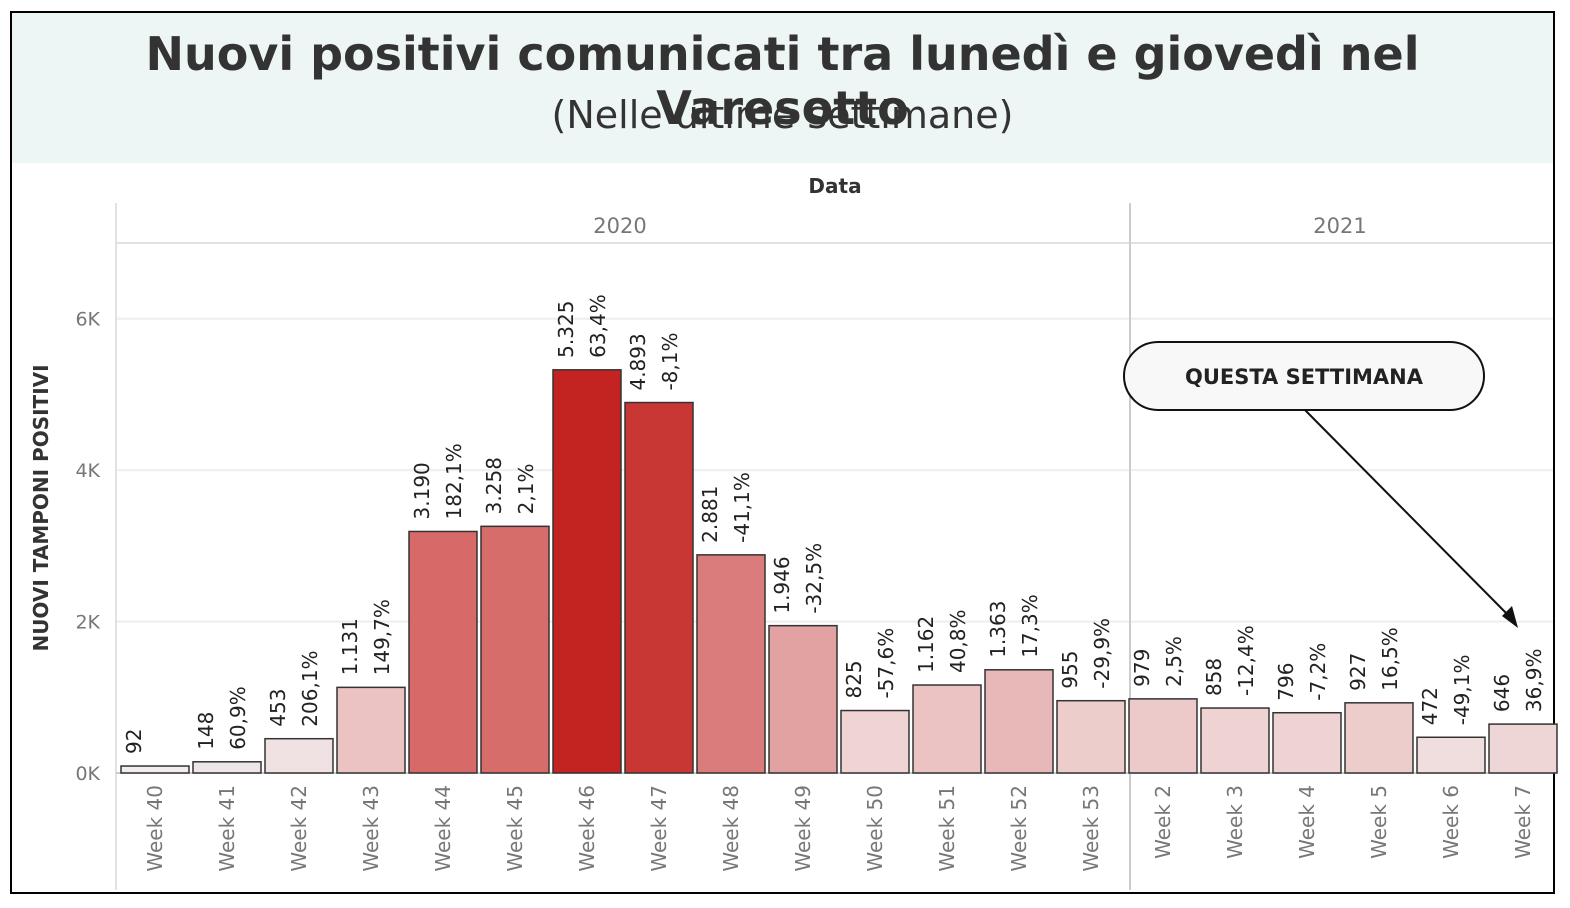 This screenshot has height=908, width=1570. I want to click on bar-value-label: 1.946, so click(782, 584).